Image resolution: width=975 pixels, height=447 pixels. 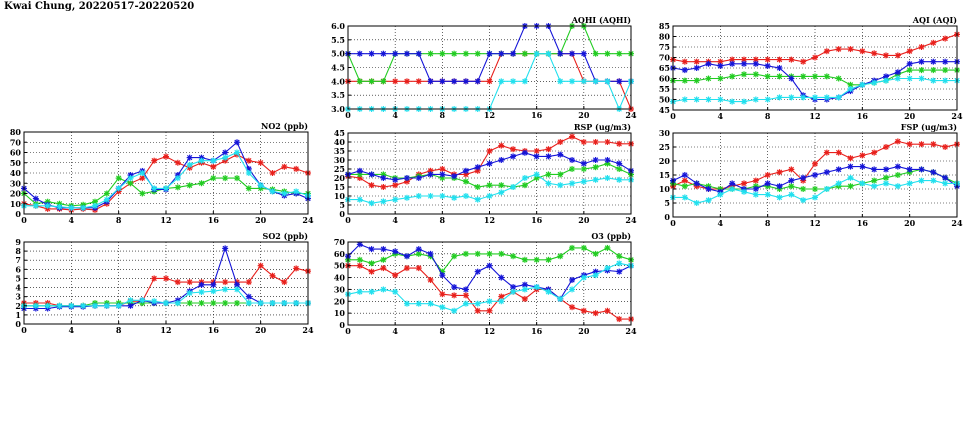 What do you see at coordinates (631, 220) in the screenshot?
I see `rsp-x-tick-label: 24` at bounding box center [631, 220].